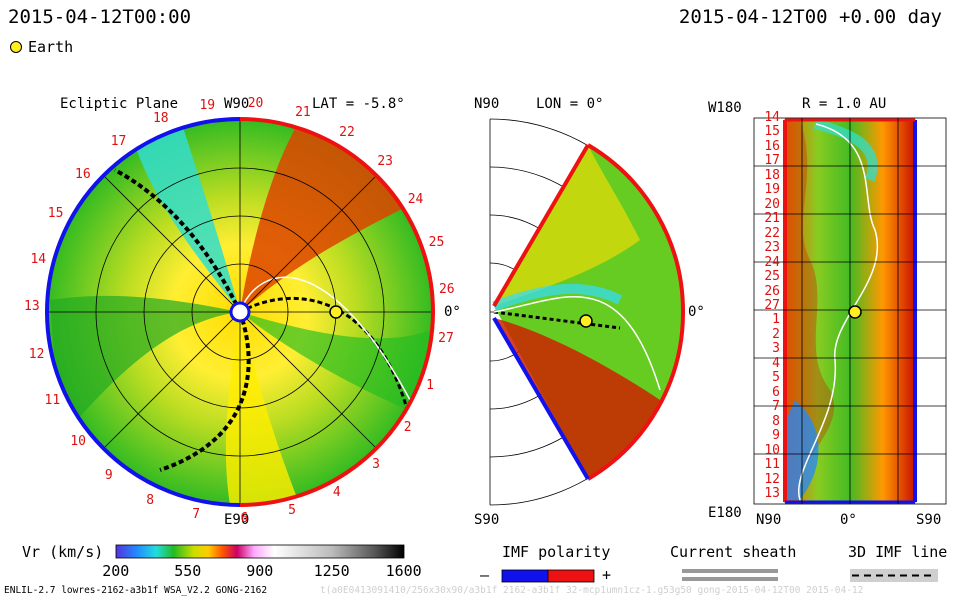  I want to click on meridional-sheath, so click(557, 320).